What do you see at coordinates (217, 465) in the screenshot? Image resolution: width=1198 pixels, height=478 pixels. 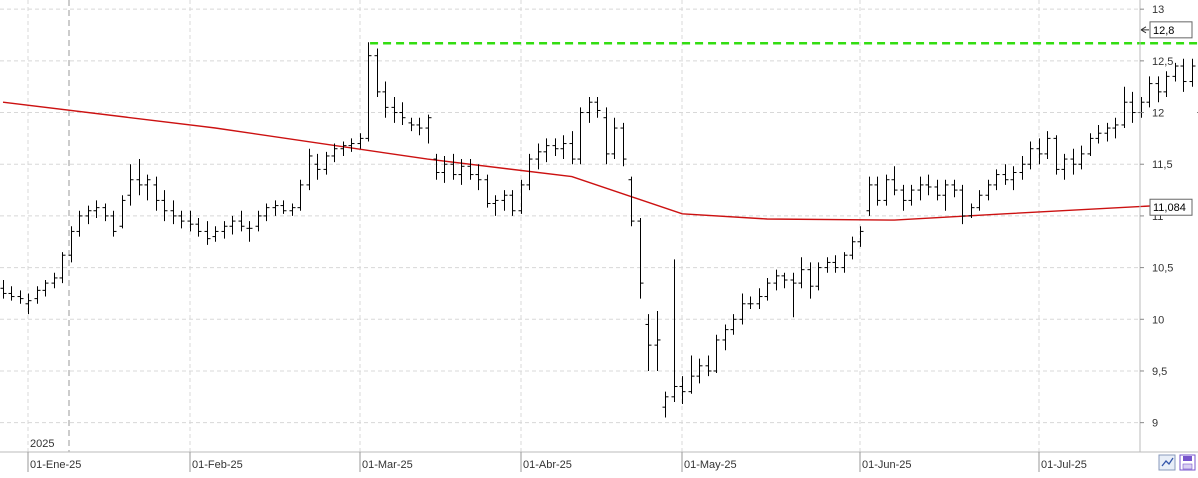 I see `x-tick-label: 01-Feb-25` at bounding box center [217, 465].